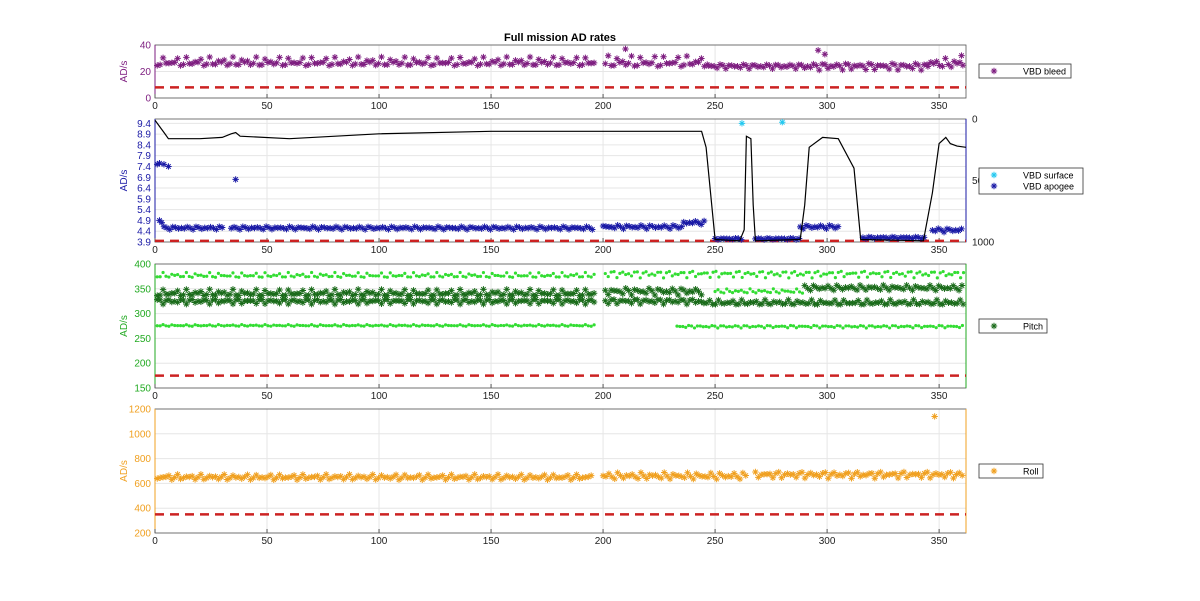  Describe the element at coordinates (144, 167) in the screenshot. I see `y-tick-label: 7.4` at that location.